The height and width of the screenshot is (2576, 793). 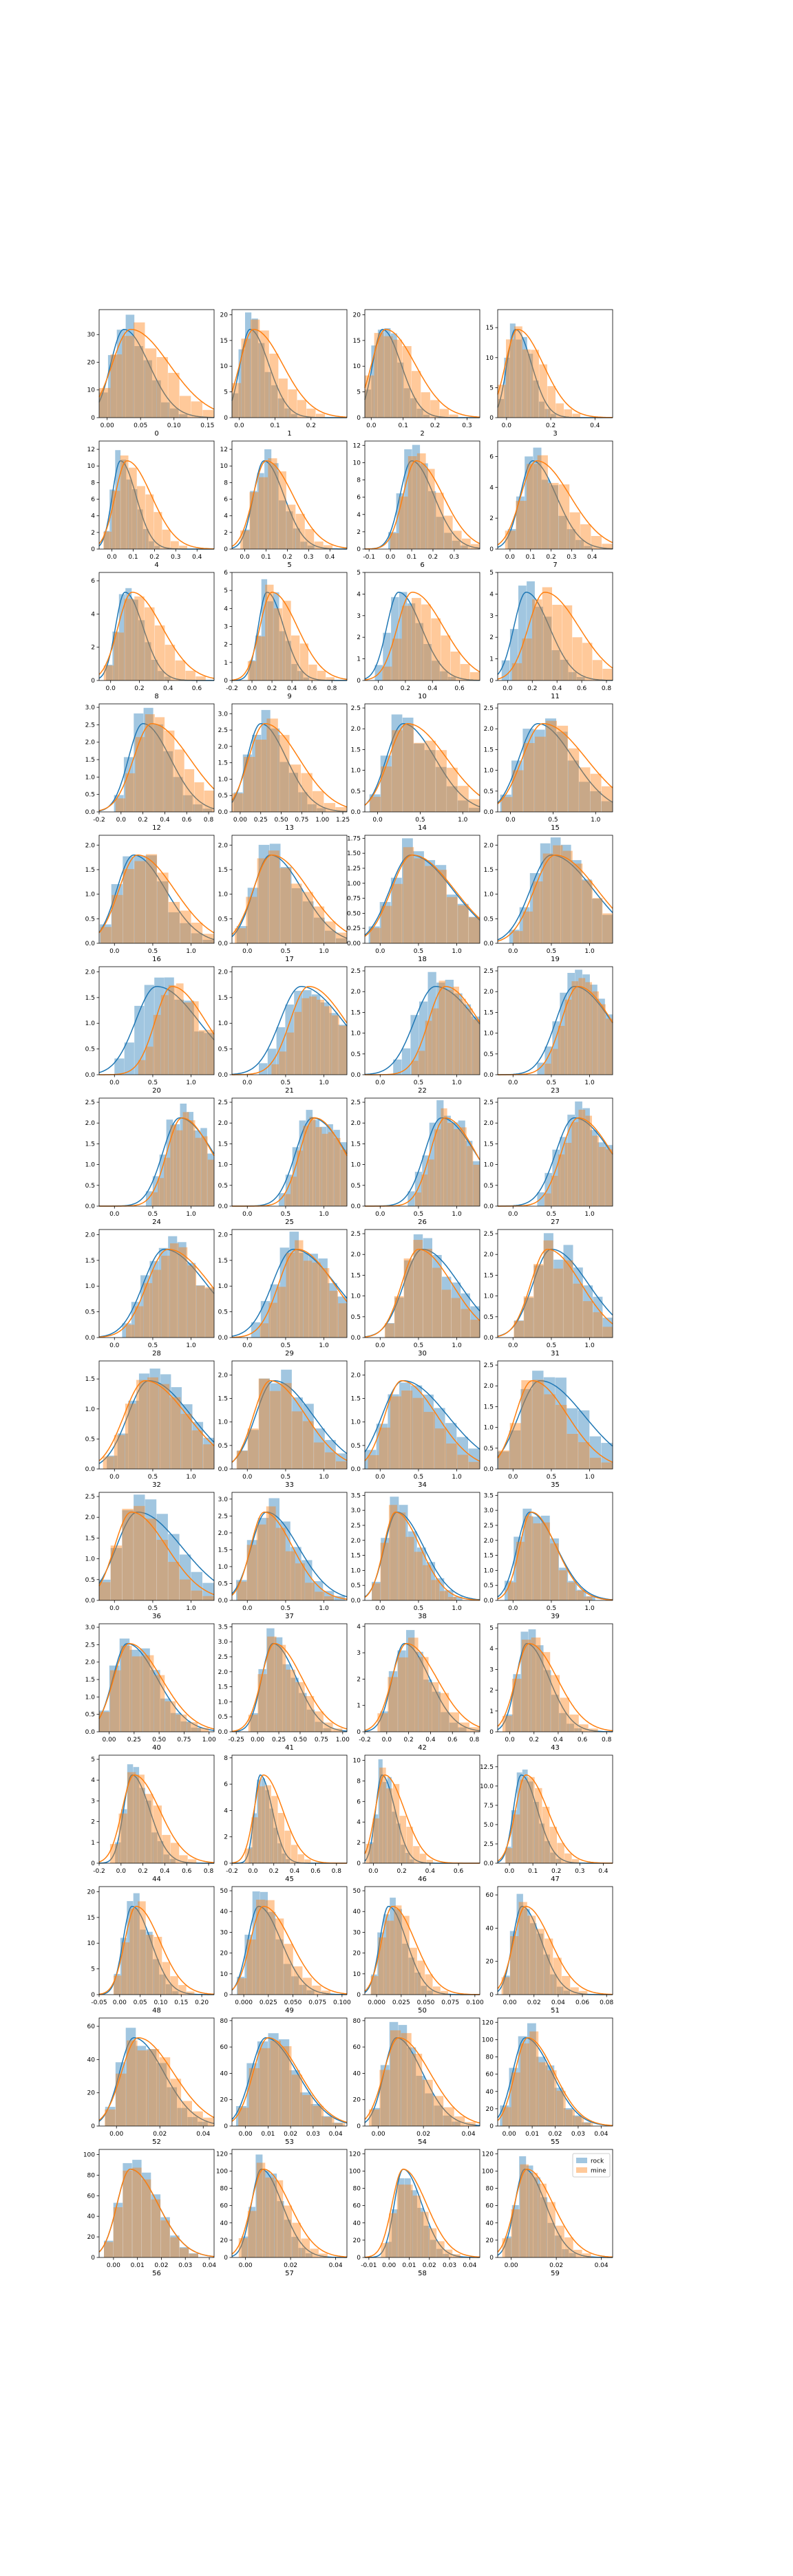 I want to click on x-tick-label: 0.4, so click(x=431, y=1872).